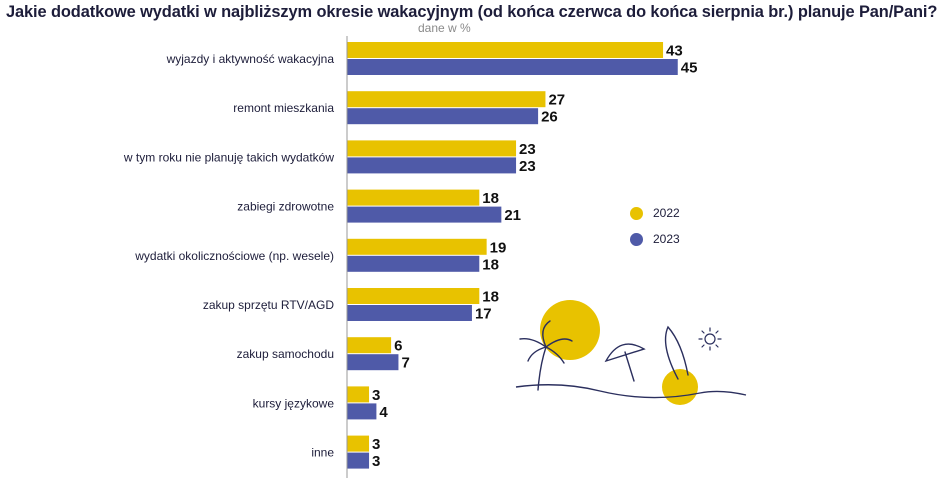  Describe the element at coordinates (666, 239) in the screenshot. I see `legend-label-2023: 2023` at that location.